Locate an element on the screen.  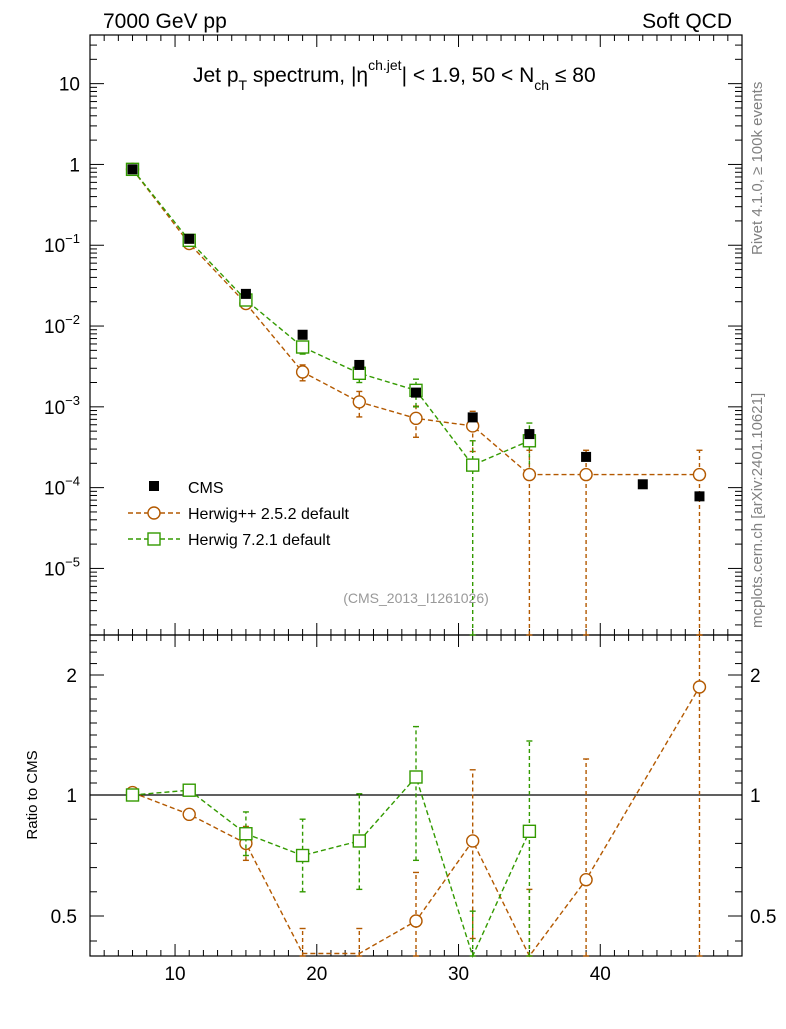
ratio-y-tick-label-right: 1 is located at coordinates (755, 796).